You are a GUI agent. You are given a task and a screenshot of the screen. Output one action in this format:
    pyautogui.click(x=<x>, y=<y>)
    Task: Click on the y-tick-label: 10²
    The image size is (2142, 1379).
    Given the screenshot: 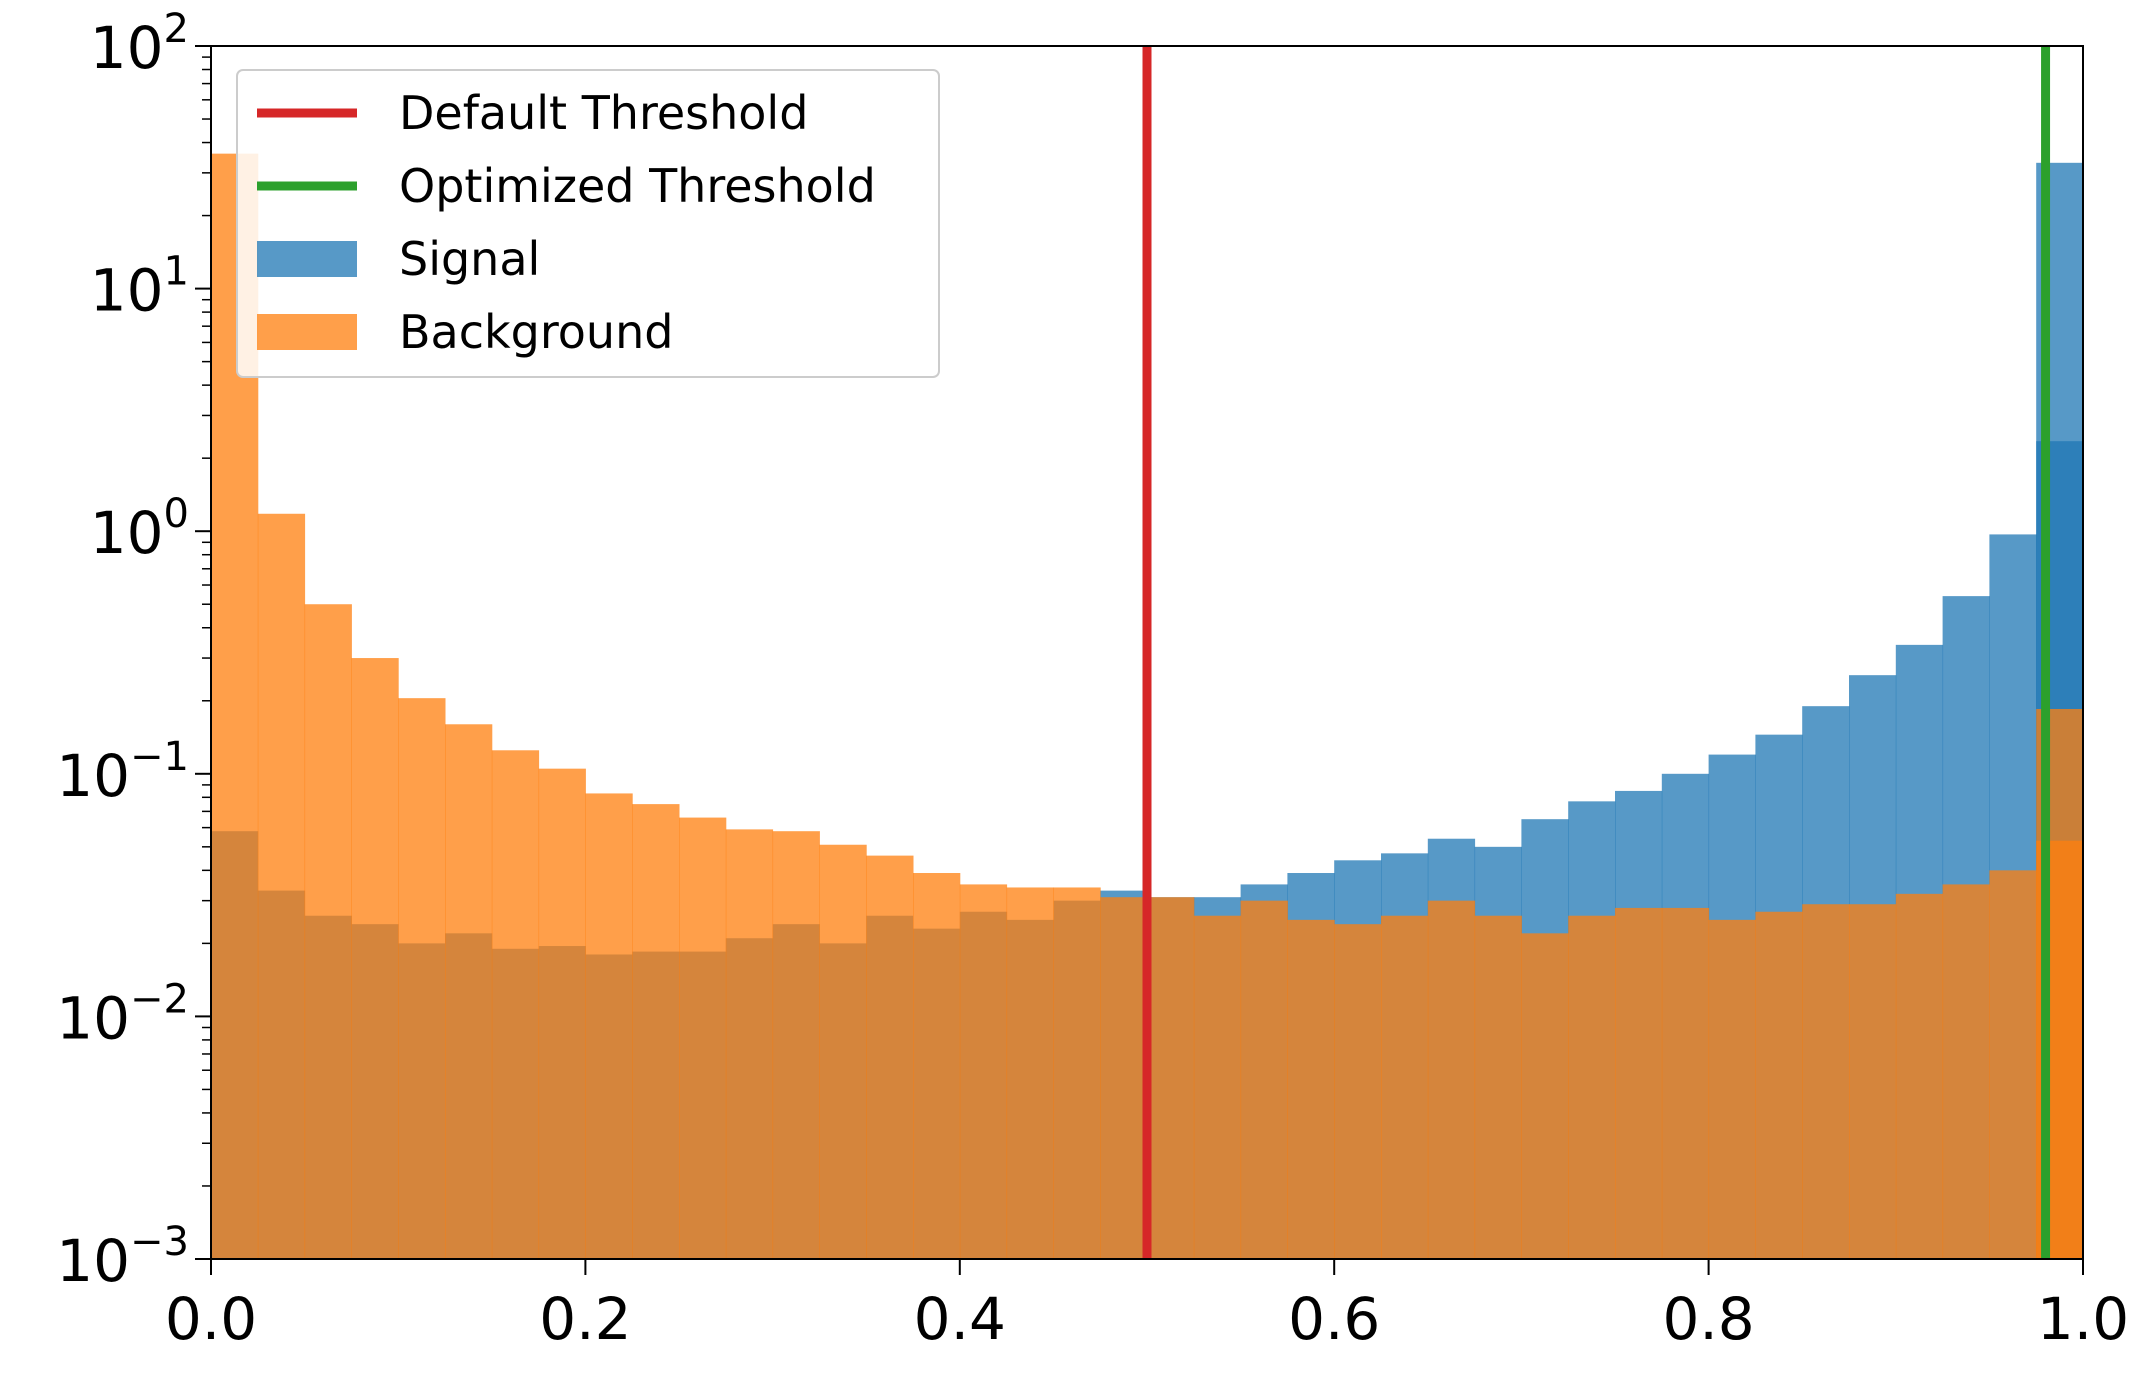 What is the action you would take?
    pyautogui.click(x=139, y=44)
    